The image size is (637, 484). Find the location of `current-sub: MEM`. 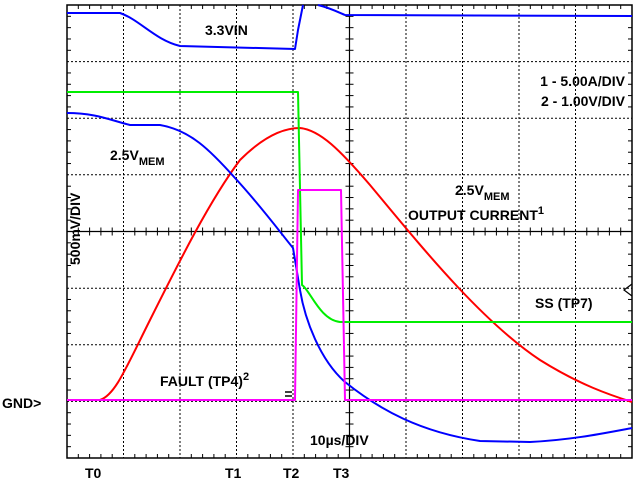

current-sub: MEM is located at coordinates (497, 197).